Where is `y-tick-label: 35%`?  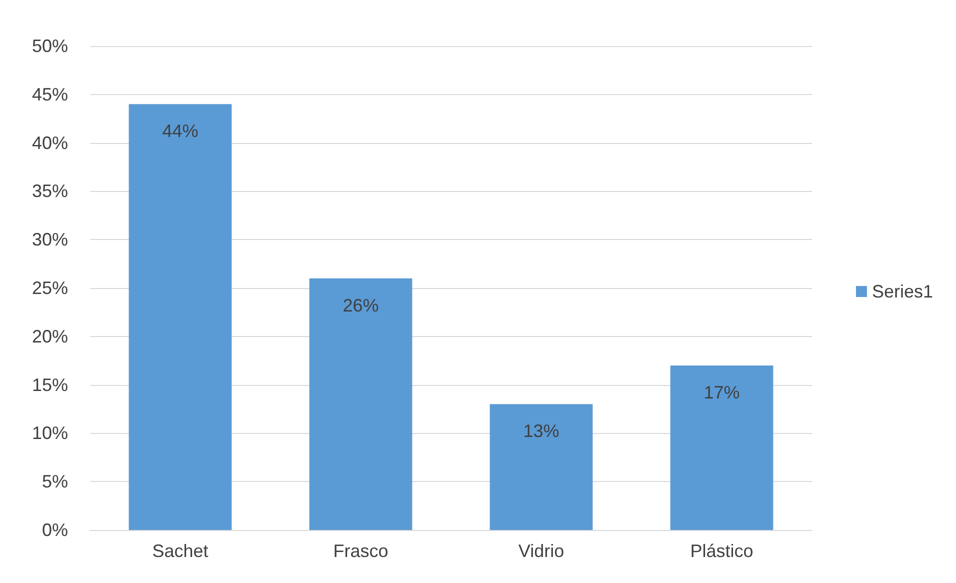
y-tick-label: 35% is located at coordinates (50, 191).